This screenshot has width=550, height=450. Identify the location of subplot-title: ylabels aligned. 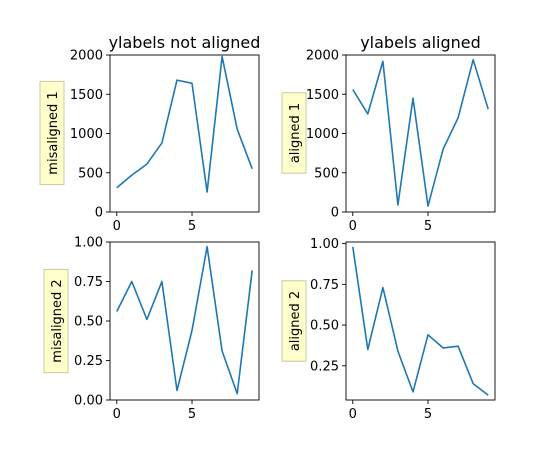
(420, 42).